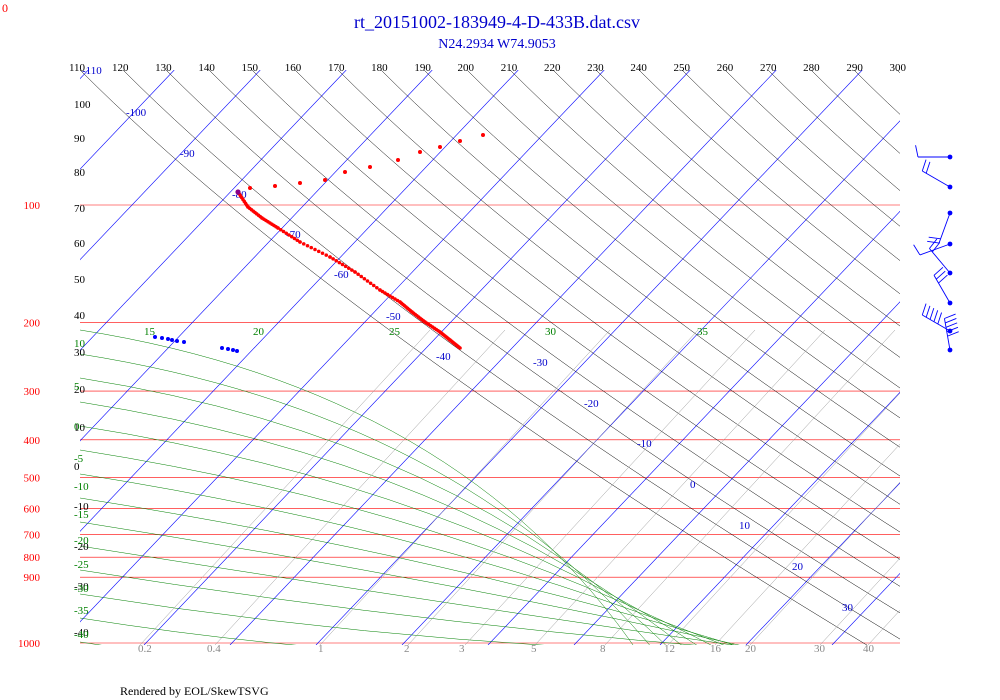 The width and height of the screenshot is (1000, 700). What do you see at coordinates (32, 323) in the screenshot?
I see `pressure-tick-label: 200` at bounding box center [32, 323].